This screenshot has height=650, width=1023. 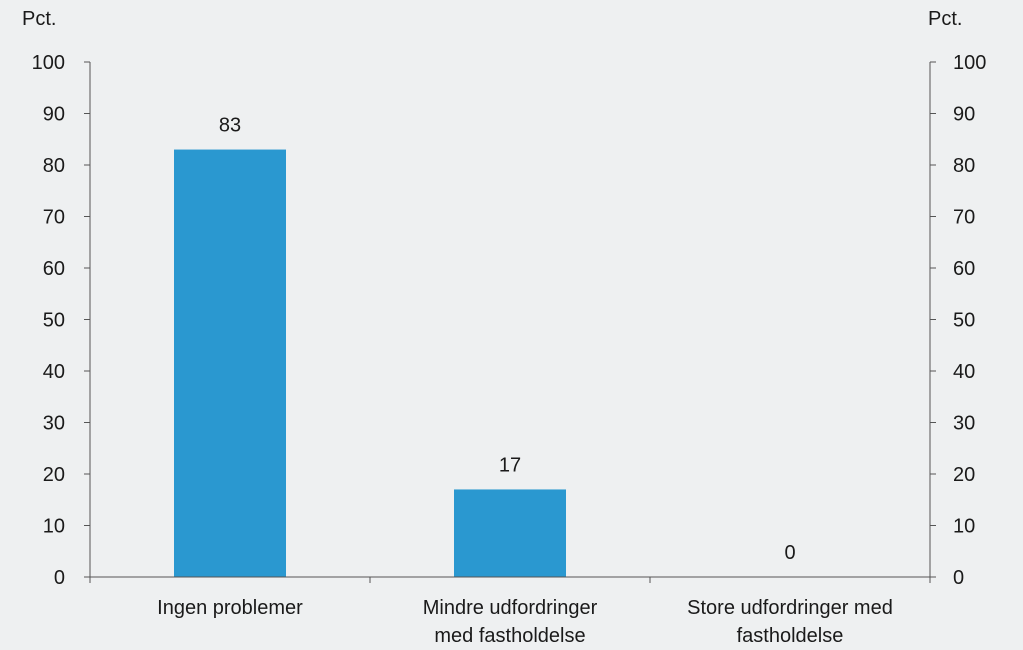 What do you see at coordinates (510, 465) in the screenshot?
I see `bar-data-label: 17` at bounding box center [510, 465].